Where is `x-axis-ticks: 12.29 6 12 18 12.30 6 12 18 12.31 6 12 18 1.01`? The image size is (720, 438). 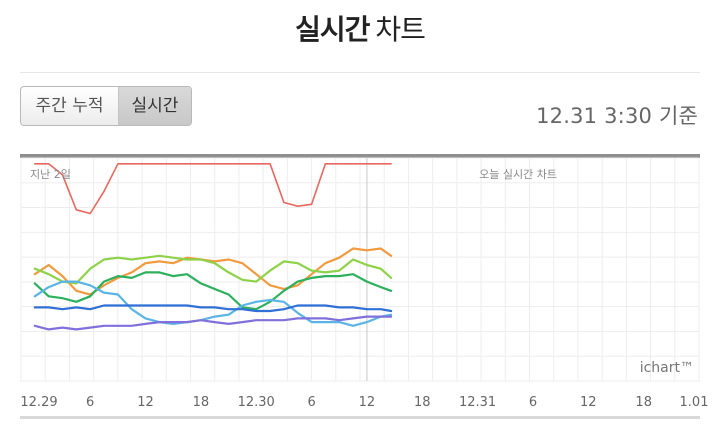 x-axis-ticks: 12.29 6 12 18 12.30 6 12 18 12.31 6 12 18 1.01 is located at coordinates (364, 402).